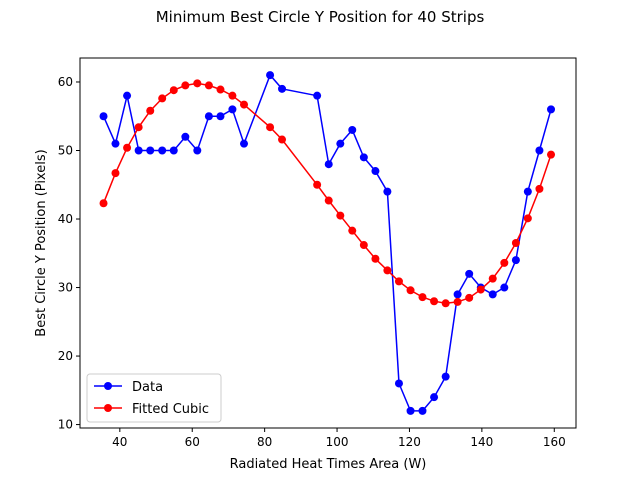  I want to click on x-tick-label: 100, so click(337, 442).